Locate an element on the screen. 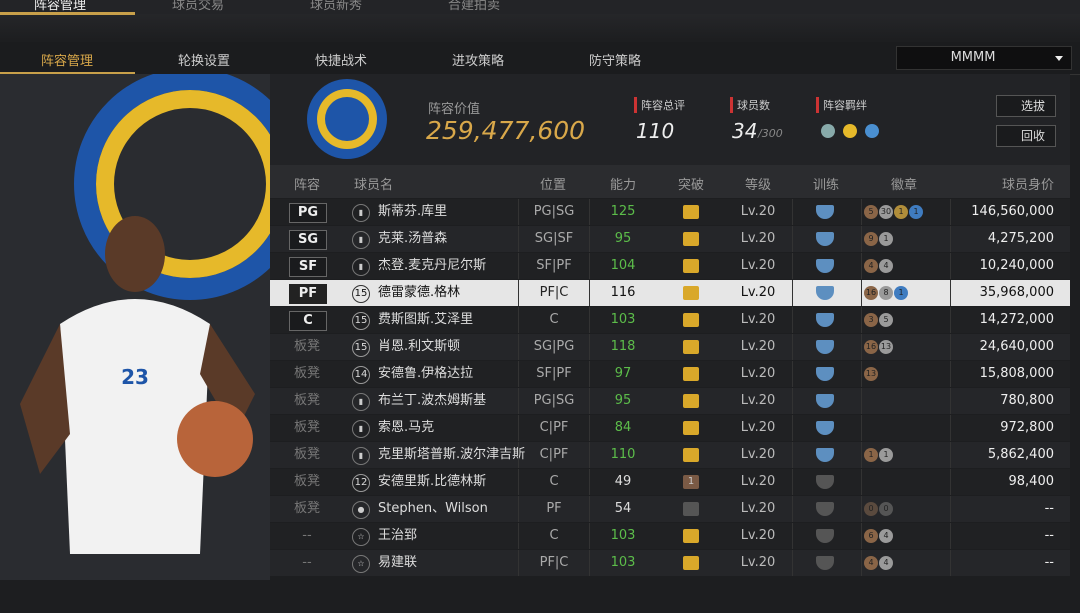 This screenshot has width=1080, height=613. player-name: Stephen、Wilson is located at coordinates (433, 508).